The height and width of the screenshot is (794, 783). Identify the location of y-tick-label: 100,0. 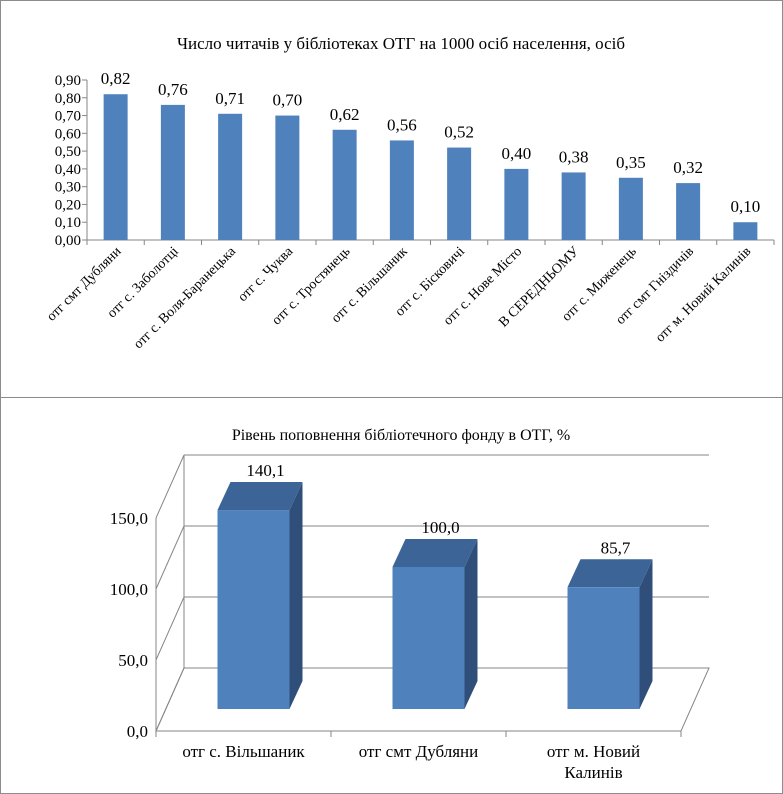
(129, 589).